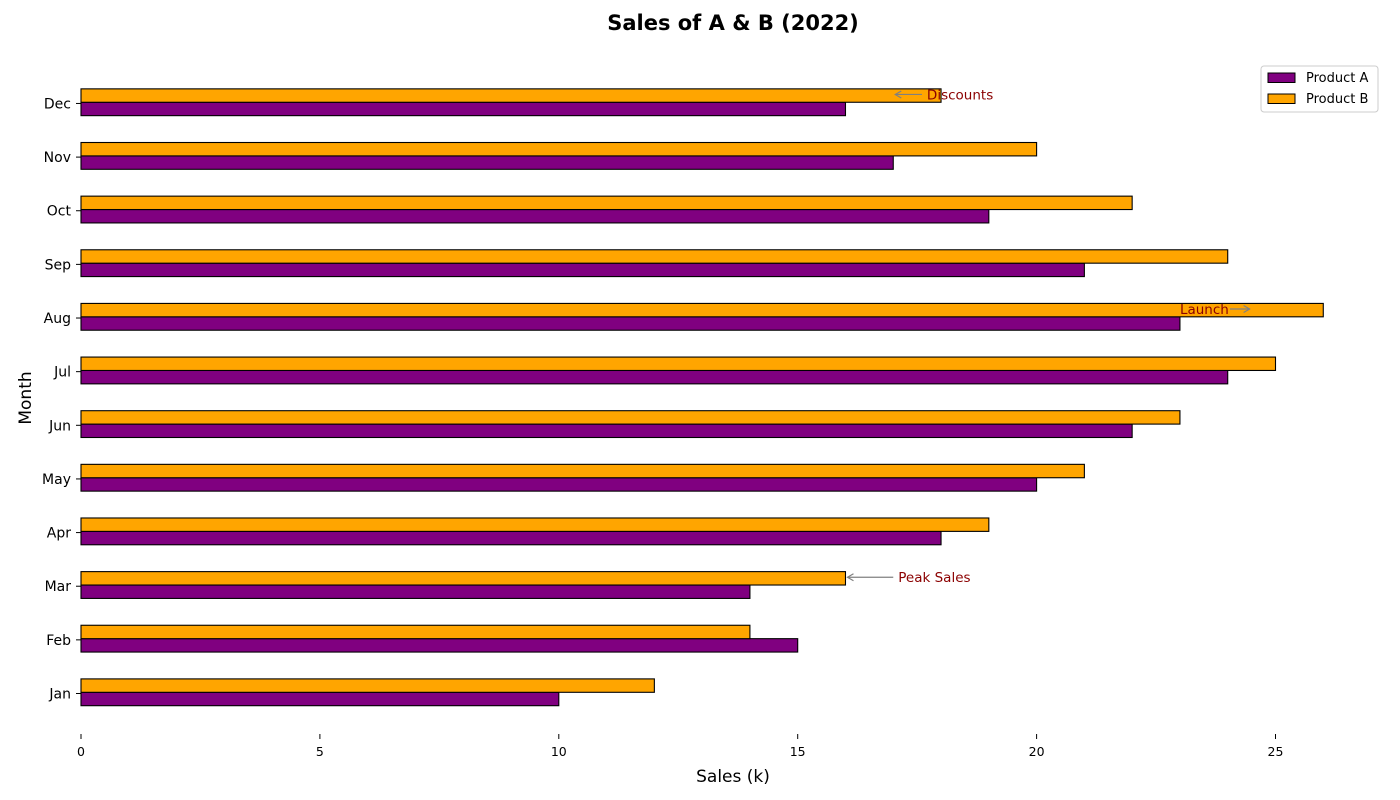 The height and width of the screenshot is (800, 1400). Describe the element at coordinates (1247, 309) in the screenshot. I see `annotation-arrowhead-launch` at that location.